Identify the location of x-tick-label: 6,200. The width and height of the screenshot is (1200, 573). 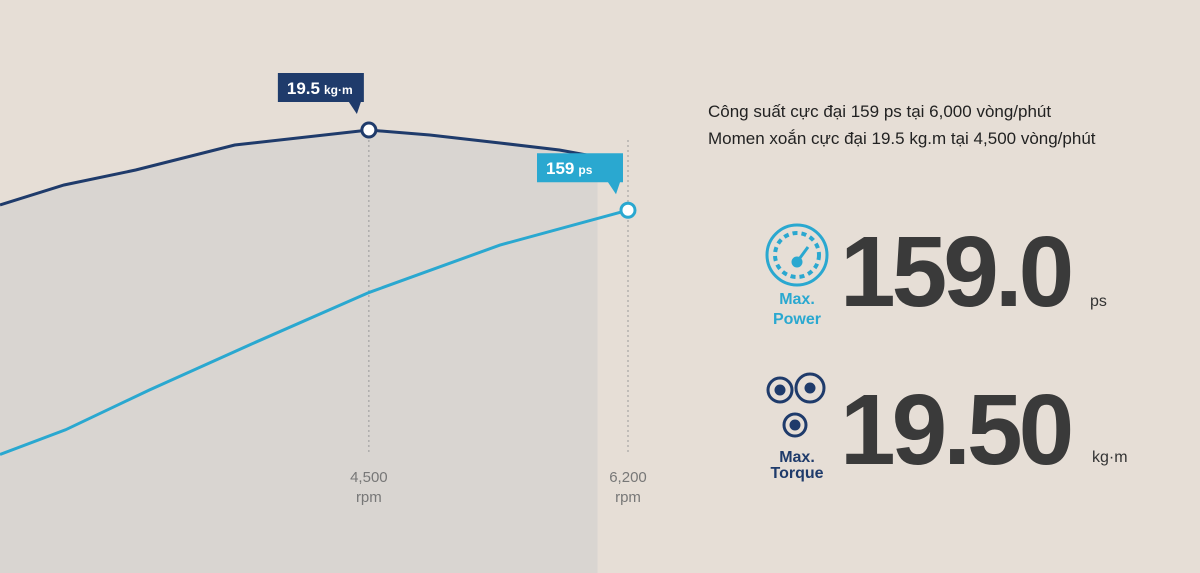
(628, 477).